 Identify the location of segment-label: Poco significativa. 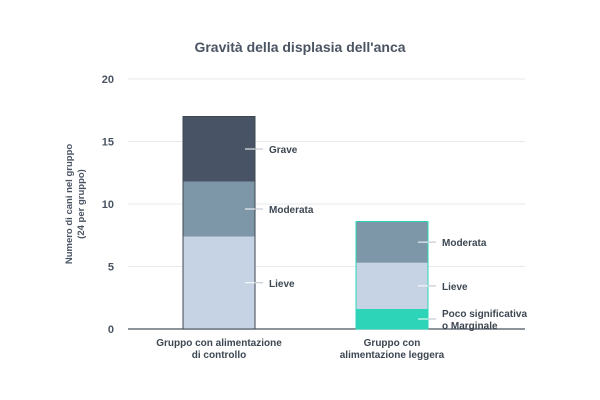
(484, 314).